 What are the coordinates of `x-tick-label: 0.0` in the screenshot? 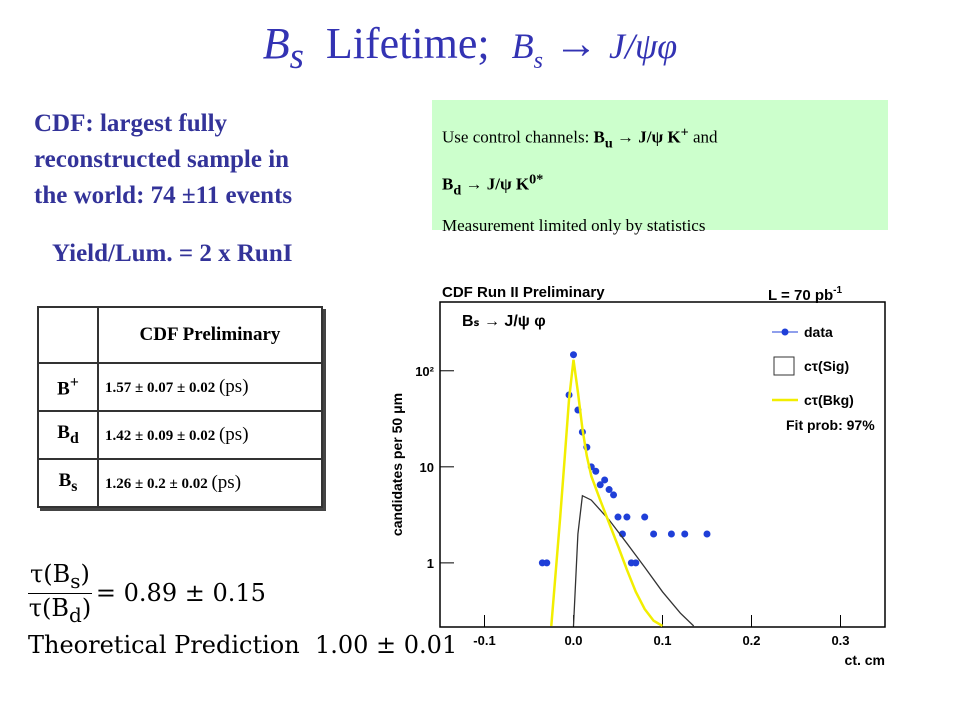 It's located at (573, 640).